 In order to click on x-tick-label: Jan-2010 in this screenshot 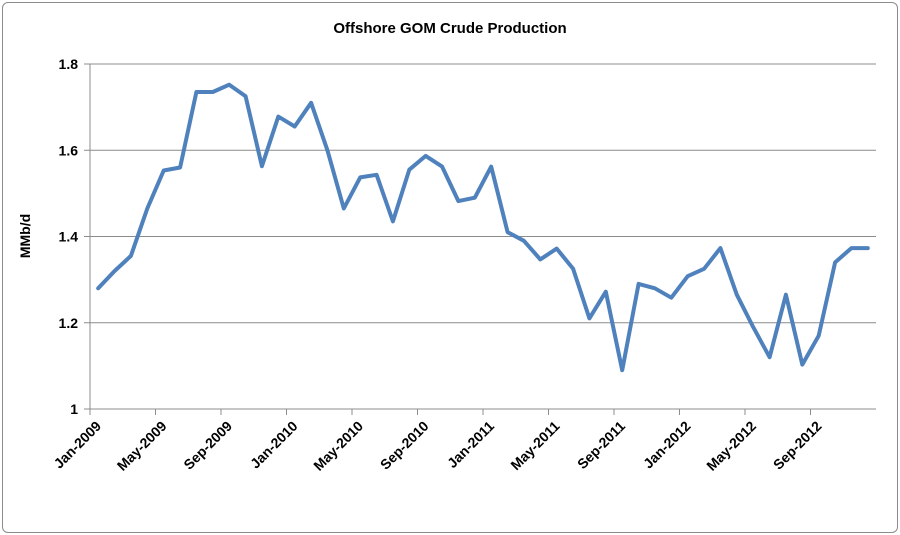, I will do `click(274, 445)`.